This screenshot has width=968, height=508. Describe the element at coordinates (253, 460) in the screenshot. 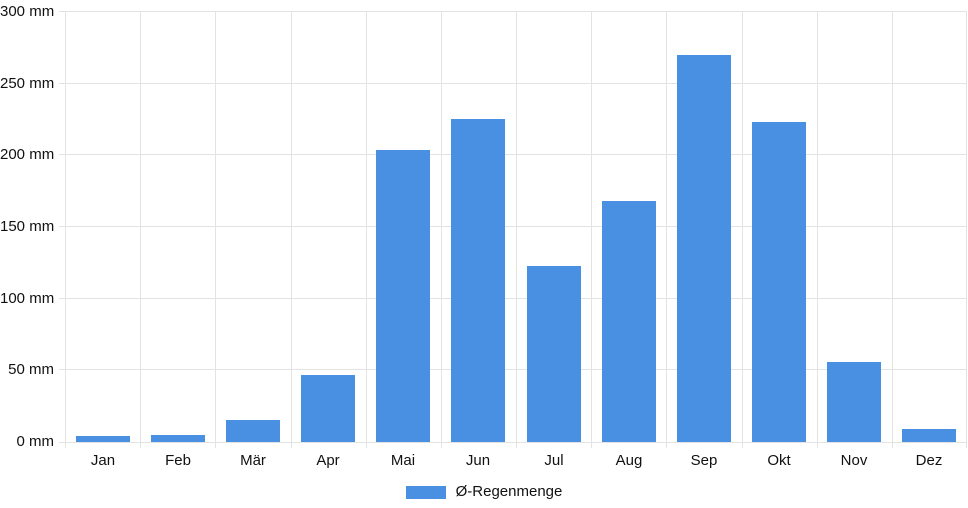

I see `x-axis-label-mär: Mär` at that location.